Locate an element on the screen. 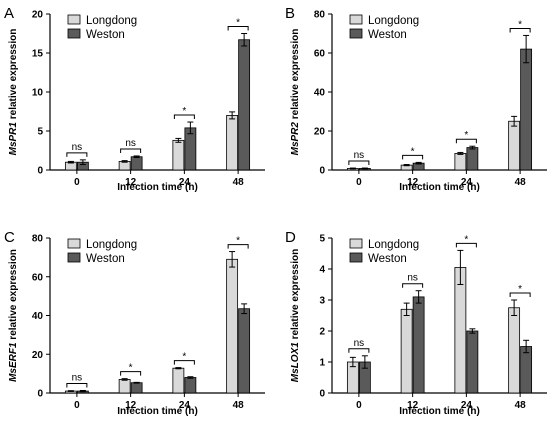  y-axis-label: MsPR2 relative expression is located at coordinates (295, 92).